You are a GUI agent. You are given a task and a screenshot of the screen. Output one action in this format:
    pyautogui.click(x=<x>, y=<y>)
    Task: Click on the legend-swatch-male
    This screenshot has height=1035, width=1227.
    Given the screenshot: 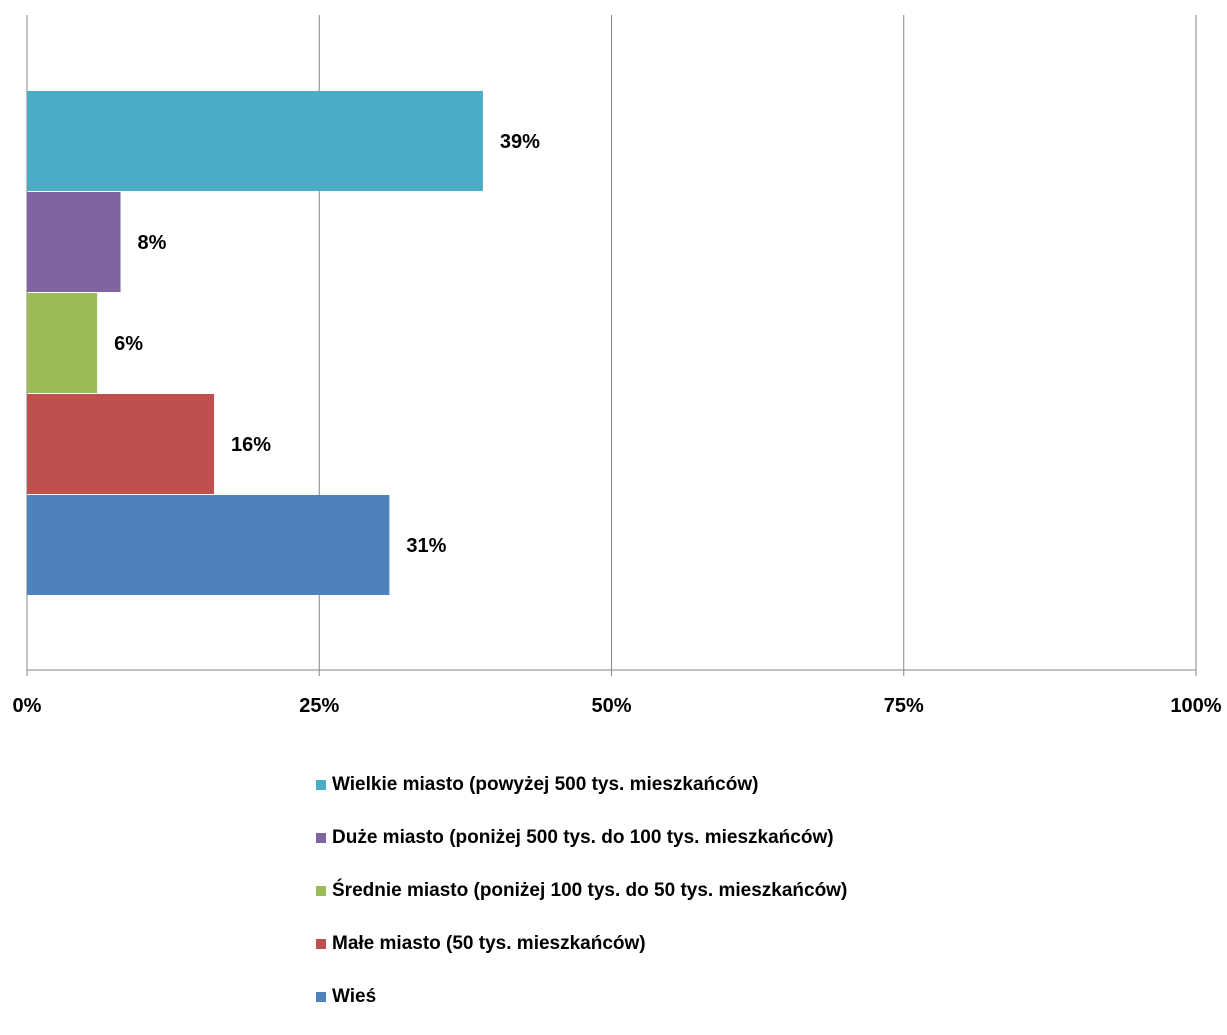 What is the action you would take?
    pyautogui.click(x=321, y=944)
    